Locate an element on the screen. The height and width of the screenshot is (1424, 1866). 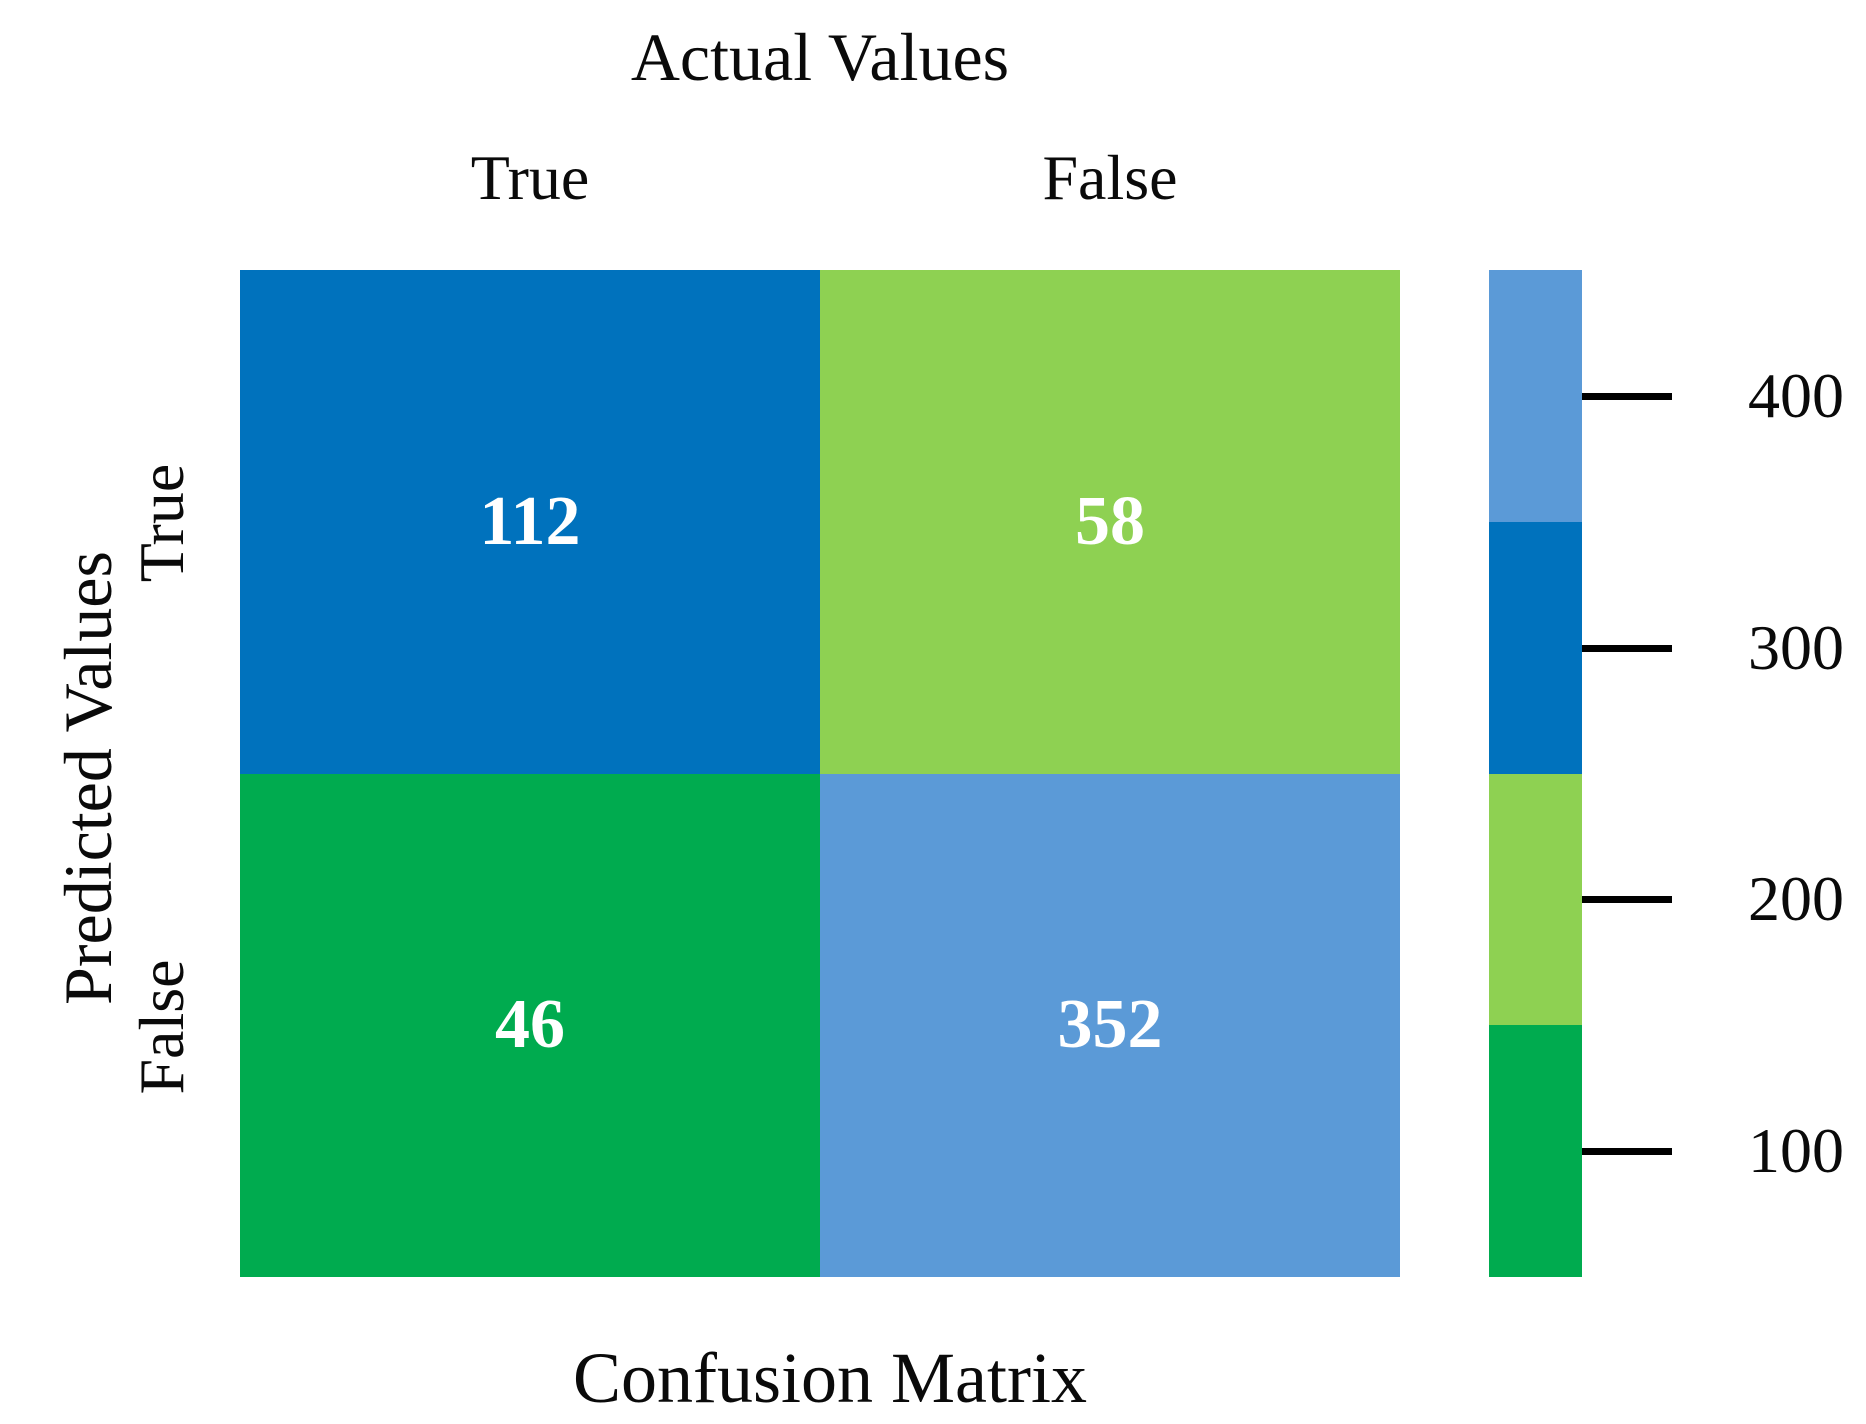
cell-value: 58 is located at coordinates (1110, 521).